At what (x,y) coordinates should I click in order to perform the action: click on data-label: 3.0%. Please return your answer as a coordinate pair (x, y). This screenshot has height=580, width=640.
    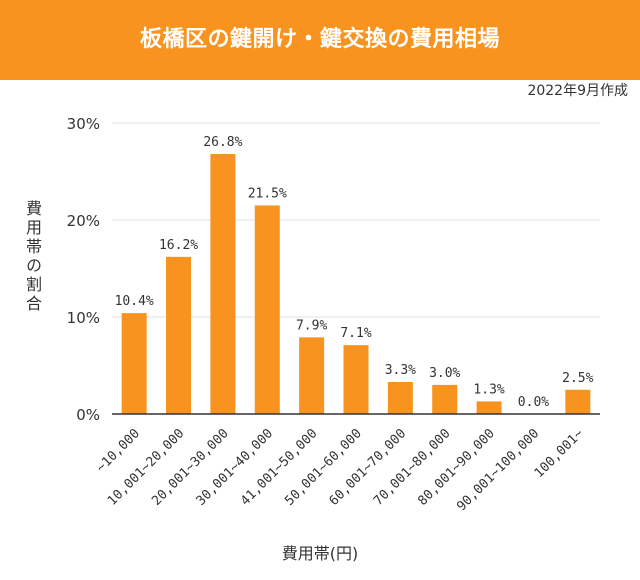
    Looking at the image, I should click on (444, 373).